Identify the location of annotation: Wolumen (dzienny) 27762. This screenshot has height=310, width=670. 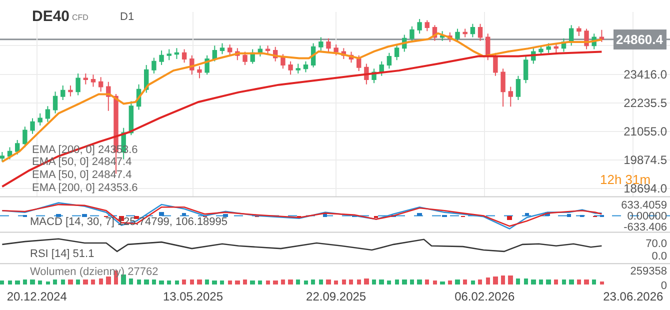
(94, 272).